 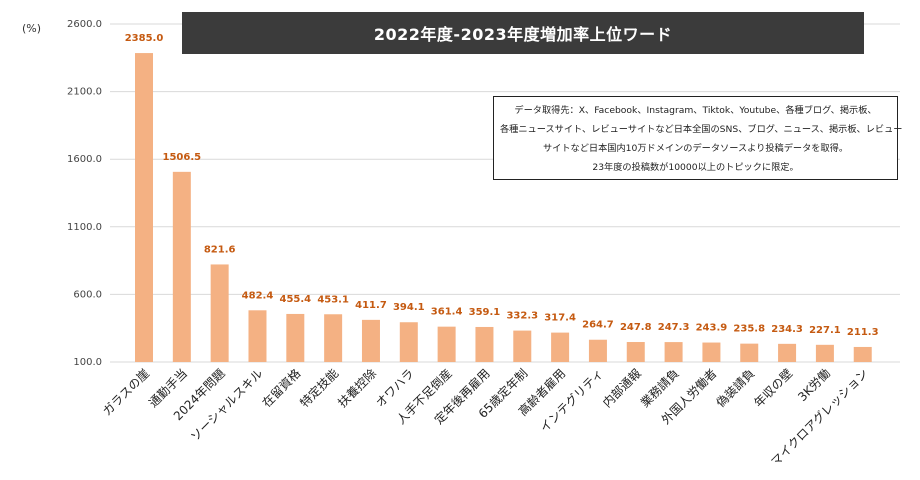 I want to click on data-label: 317.4, so click(x=560, y=318).